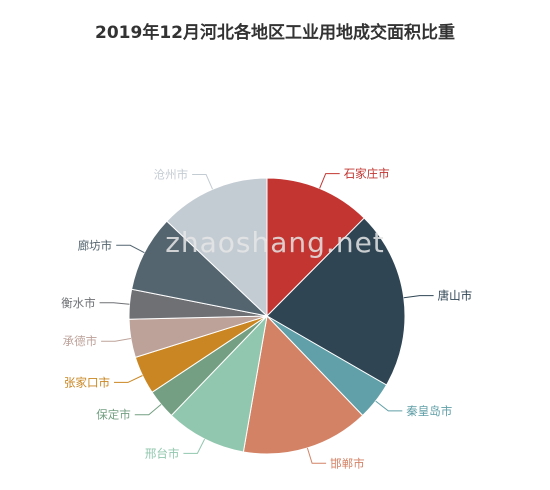  Describe the element at coordinates (113, 415) in the screenshot. I see `slice-label: 保定市` at that location.